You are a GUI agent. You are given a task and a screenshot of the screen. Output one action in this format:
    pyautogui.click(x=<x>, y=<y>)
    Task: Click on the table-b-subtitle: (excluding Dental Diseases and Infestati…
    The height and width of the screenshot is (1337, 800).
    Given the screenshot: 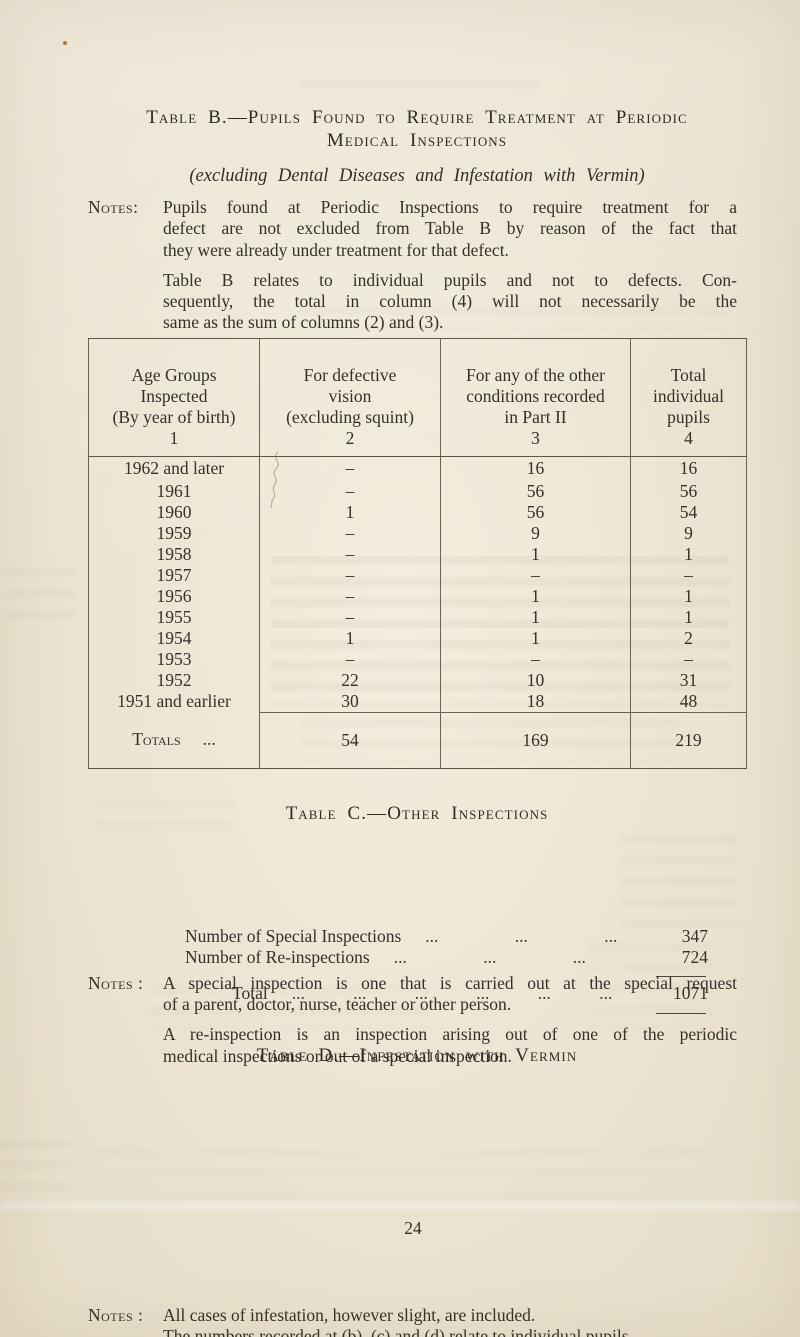 What is the action you would take?
    pyautogui.click(x=417, y=176)
    